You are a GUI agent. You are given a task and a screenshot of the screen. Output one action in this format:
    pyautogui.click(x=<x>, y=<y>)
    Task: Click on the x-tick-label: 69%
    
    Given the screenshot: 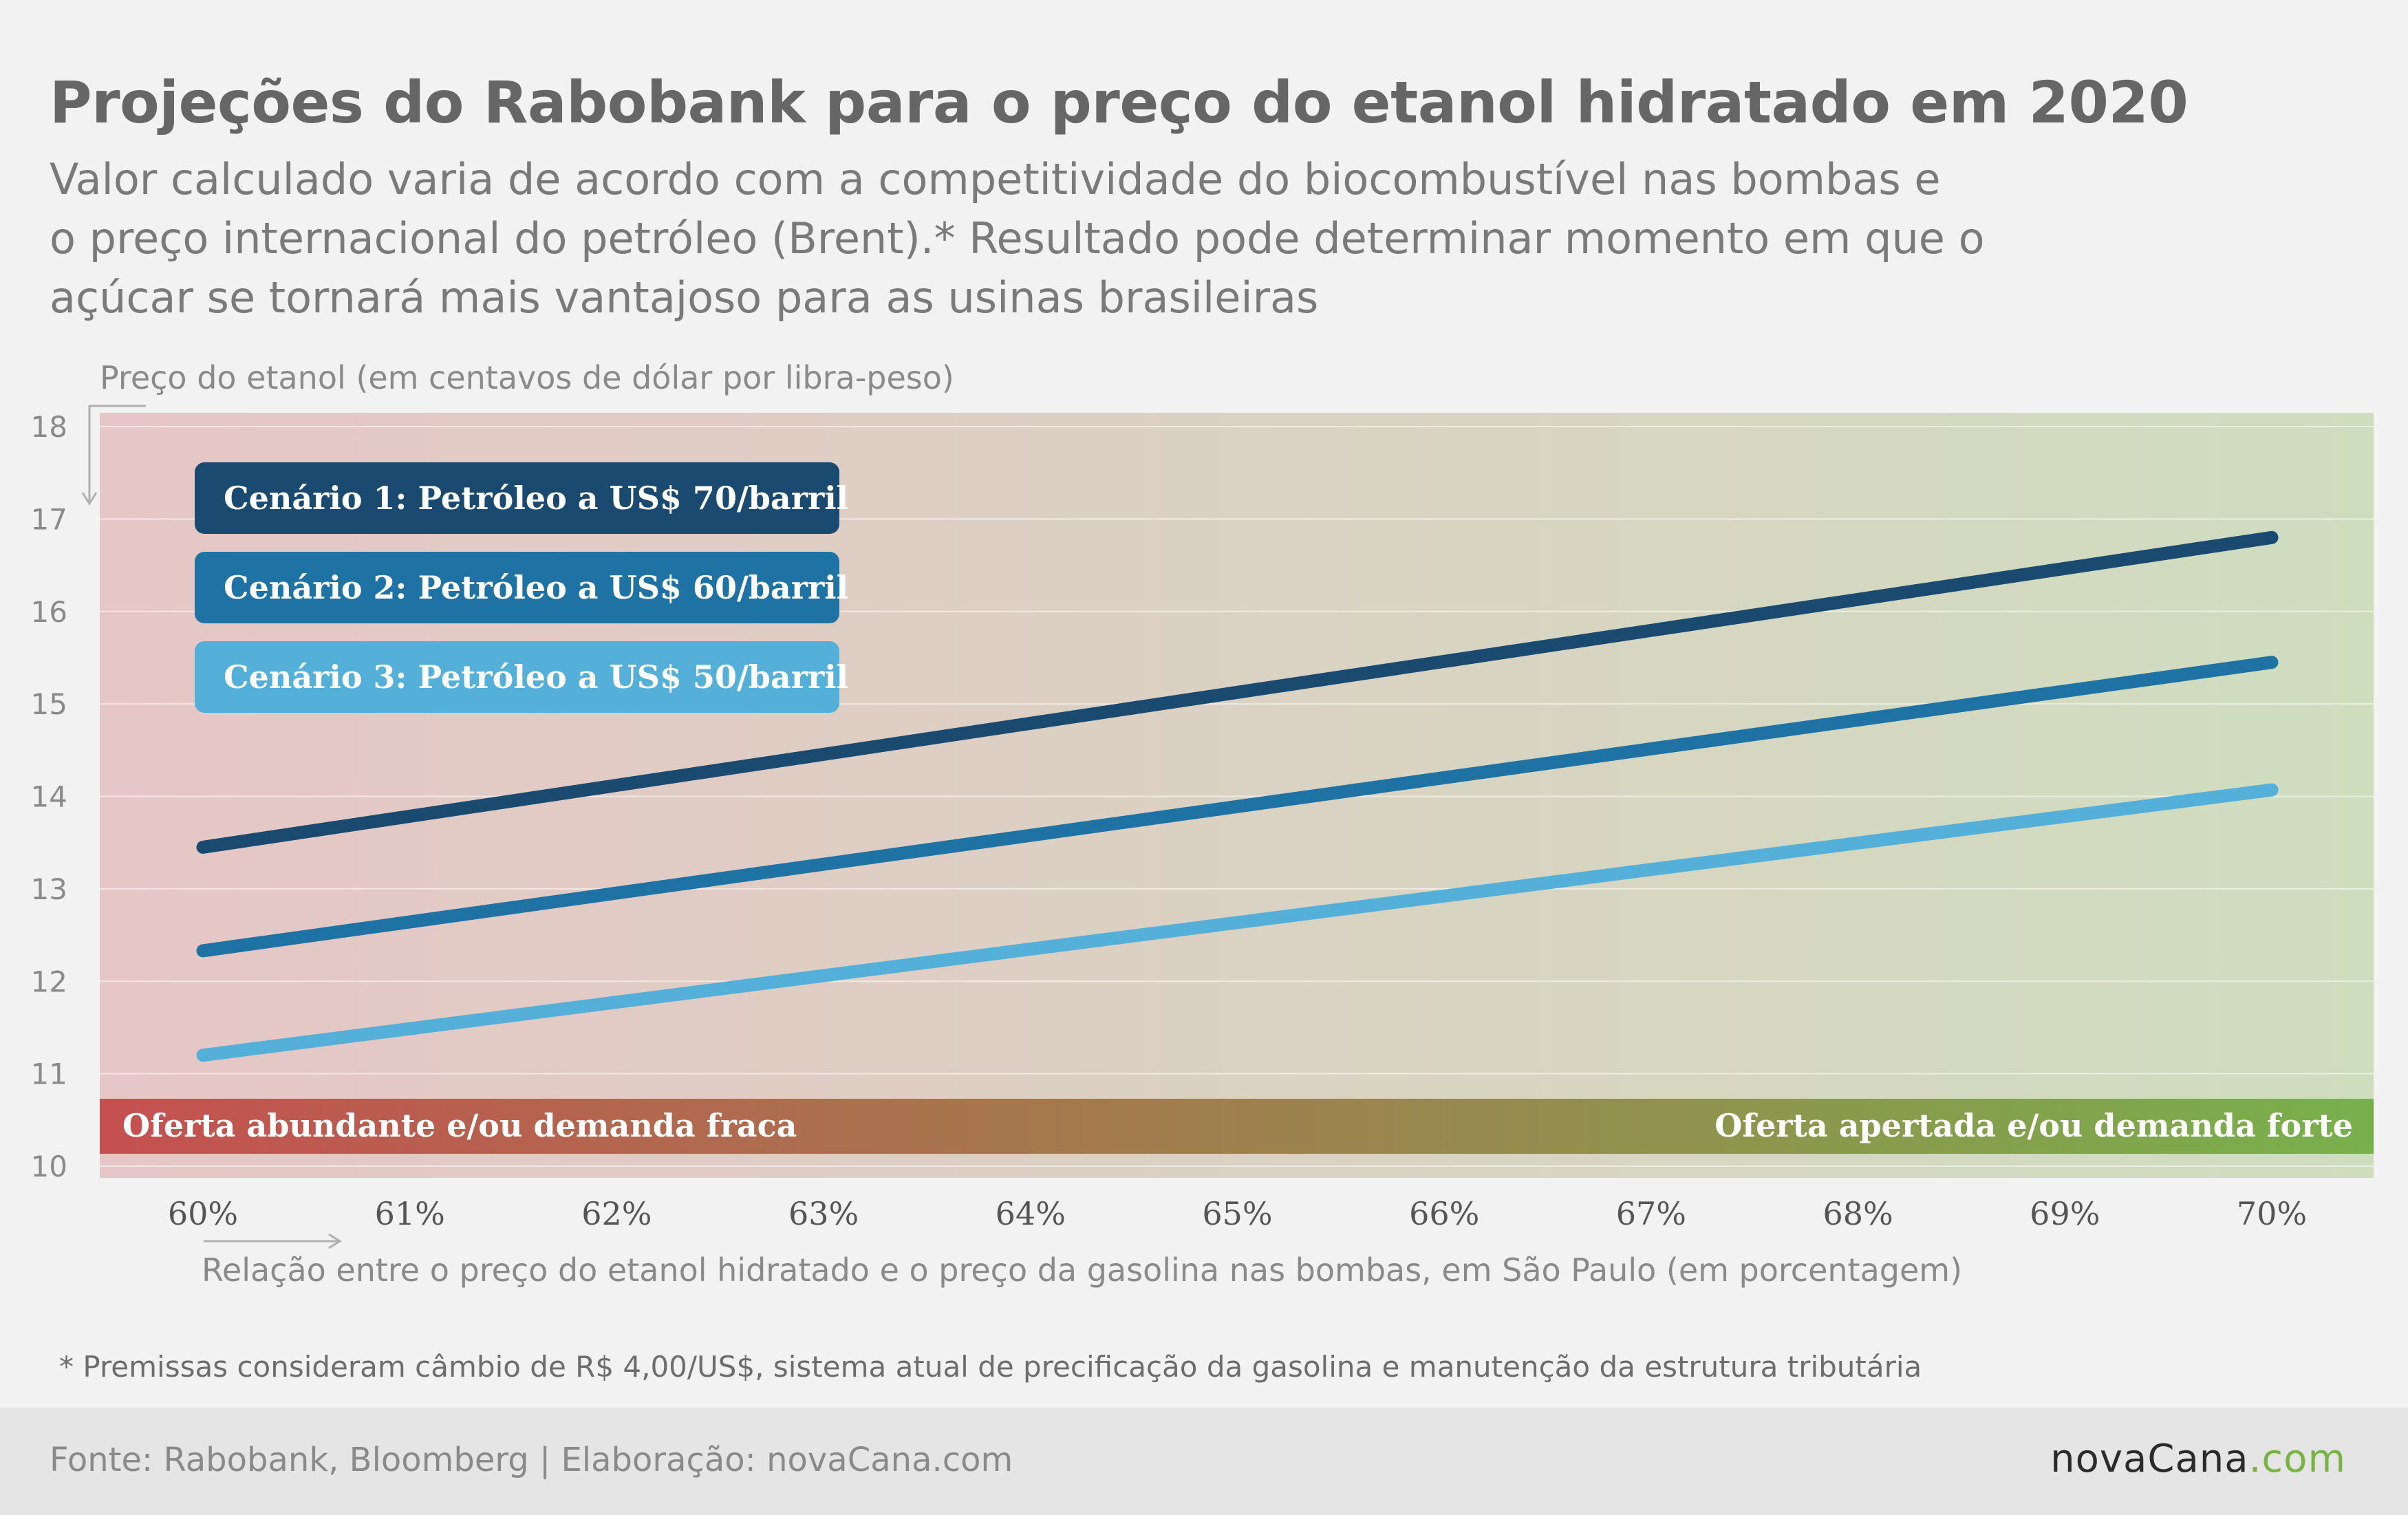 What is the action you would take?
    pyautogui.click(x=2065, y=1213)
    